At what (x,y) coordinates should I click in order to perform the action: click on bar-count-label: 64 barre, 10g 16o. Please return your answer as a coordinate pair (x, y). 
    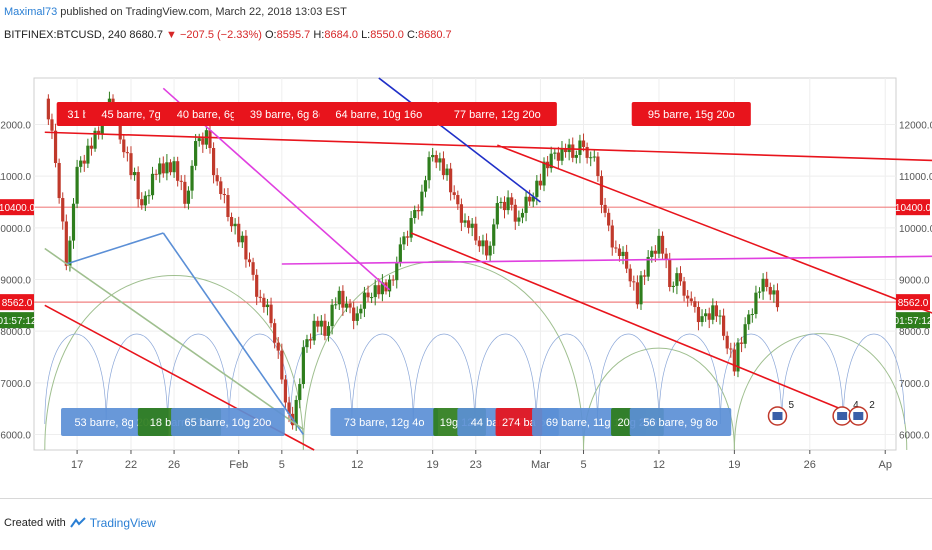
    Looking at the image, I should click on (378, 115).